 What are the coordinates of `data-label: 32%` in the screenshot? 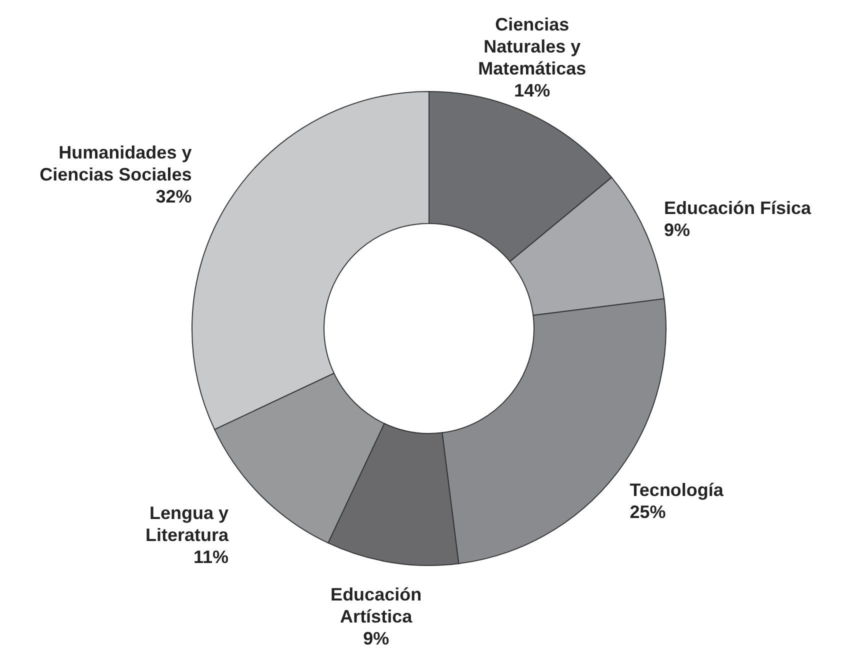 It's located at (174, 196).